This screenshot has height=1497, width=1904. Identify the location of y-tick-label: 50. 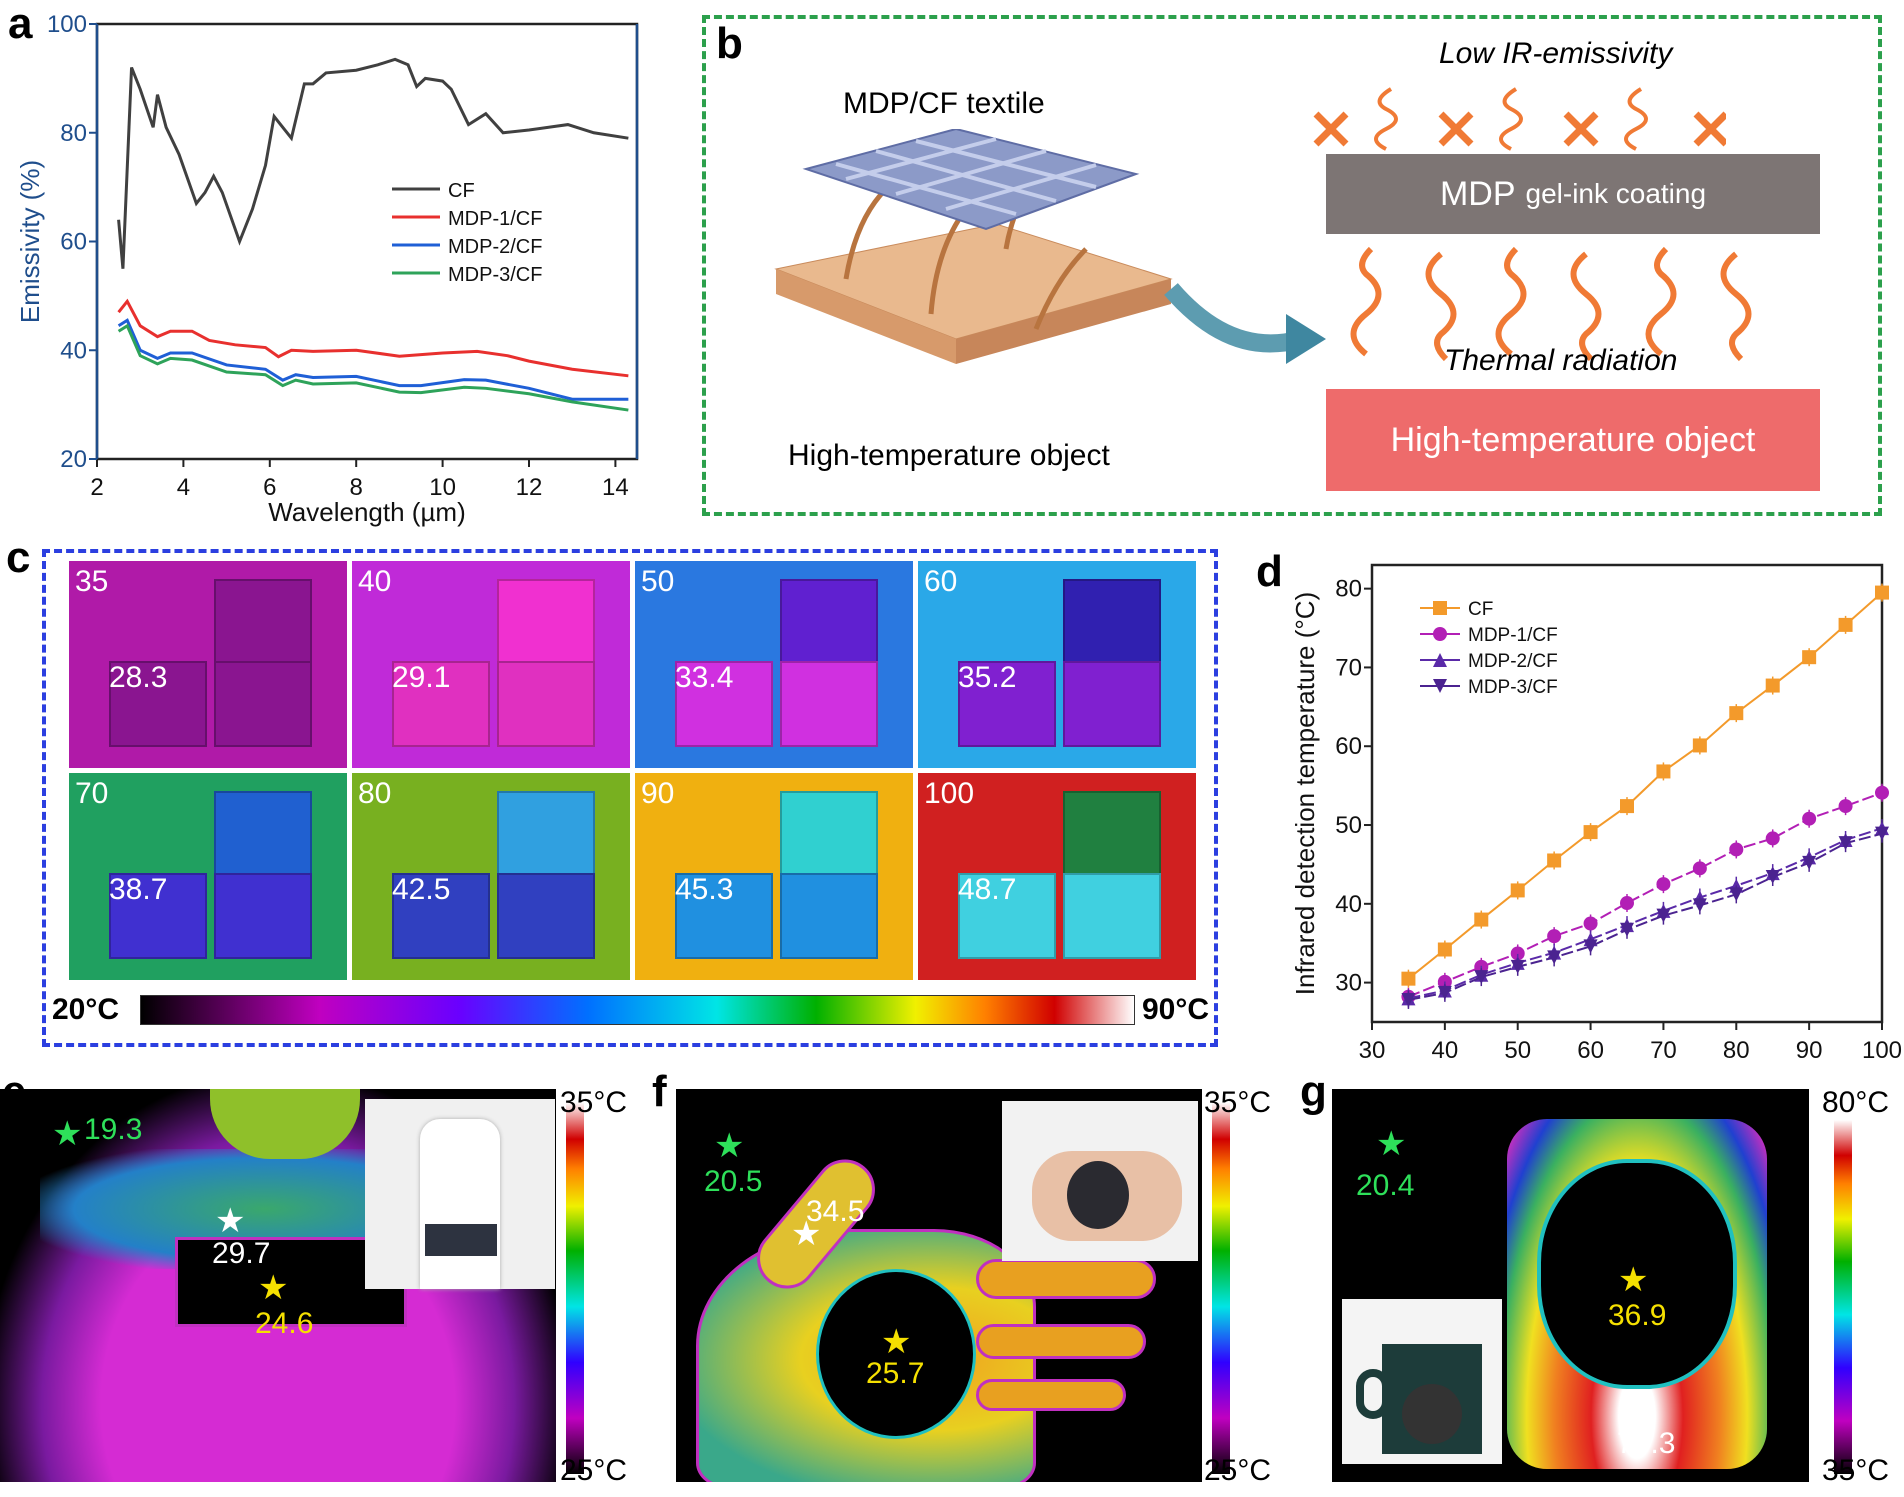
(1348, 825).